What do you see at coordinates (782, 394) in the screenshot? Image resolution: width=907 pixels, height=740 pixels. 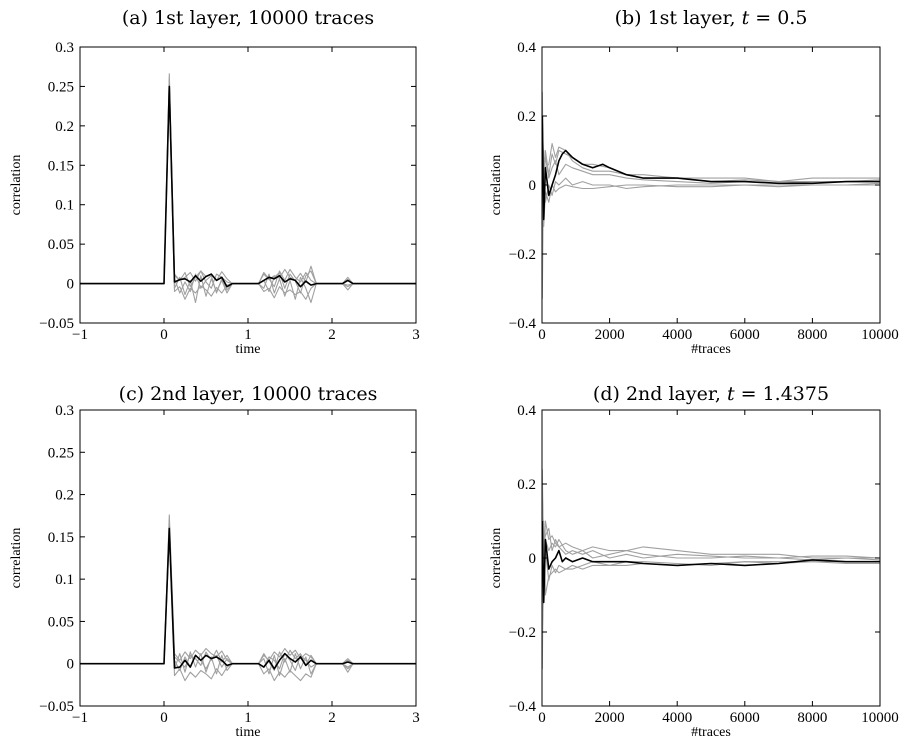 I see `title-part: = 1.4375` at bounding box center [782, 394].